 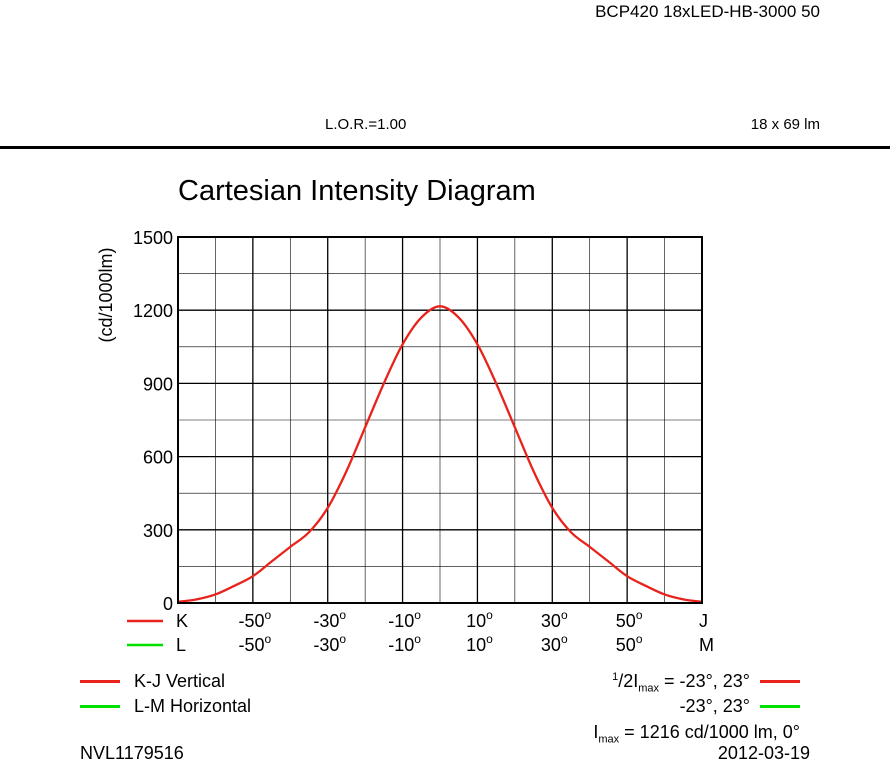 I want to click on lumens-label: 18 x 69 lm, so click(x=785, y=124).